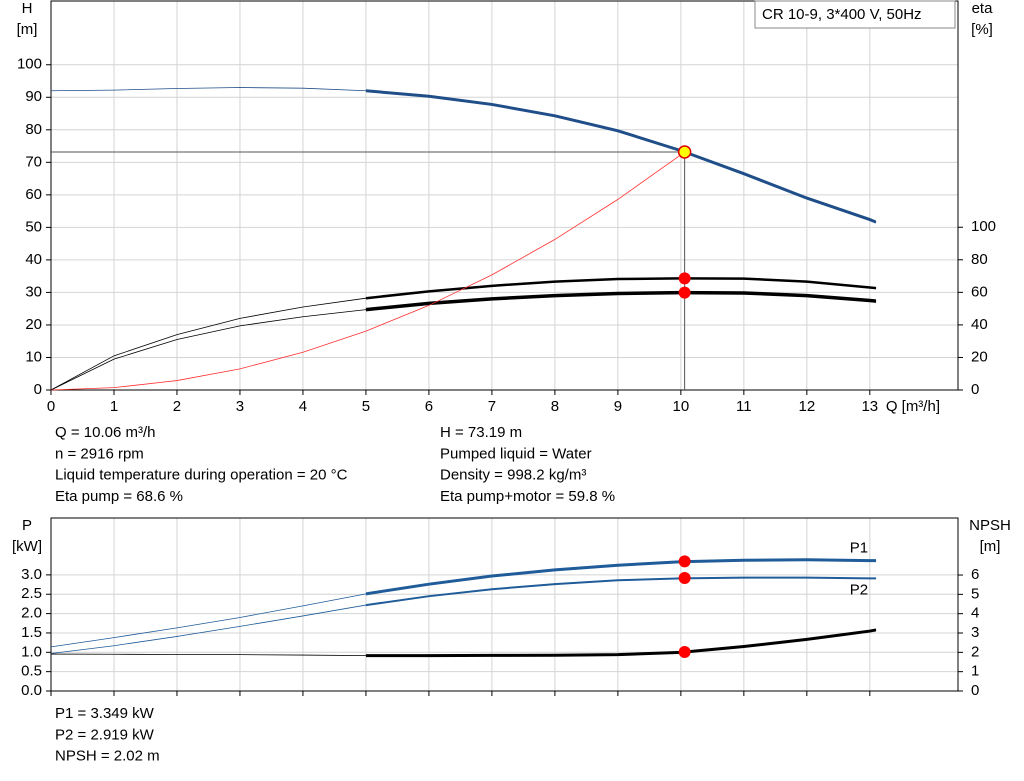  What do you see at coordinates (31, 632) in the screenshot?
I see `y-tick-label: 1.5` at bounding box center [31, 632].